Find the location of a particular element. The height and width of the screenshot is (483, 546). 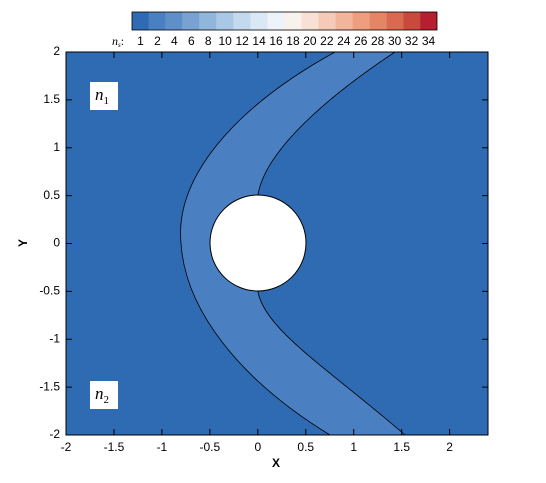

colorbar-tick-label: 12 is located at coordinates (242, 41).